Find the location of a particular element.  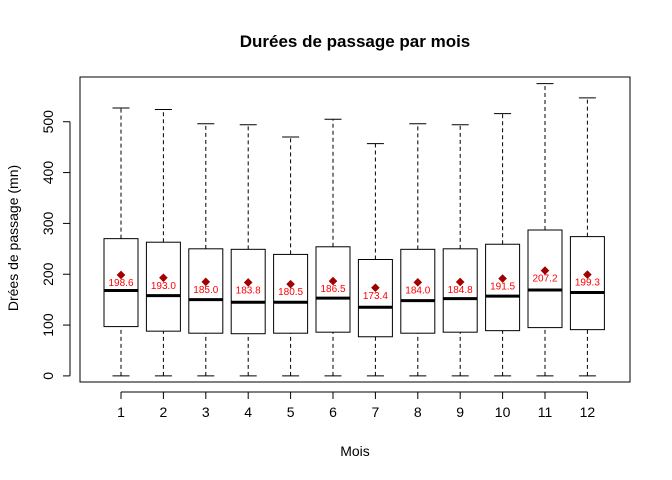

mean-label: 198.6 is located at coordinates (120, 283).